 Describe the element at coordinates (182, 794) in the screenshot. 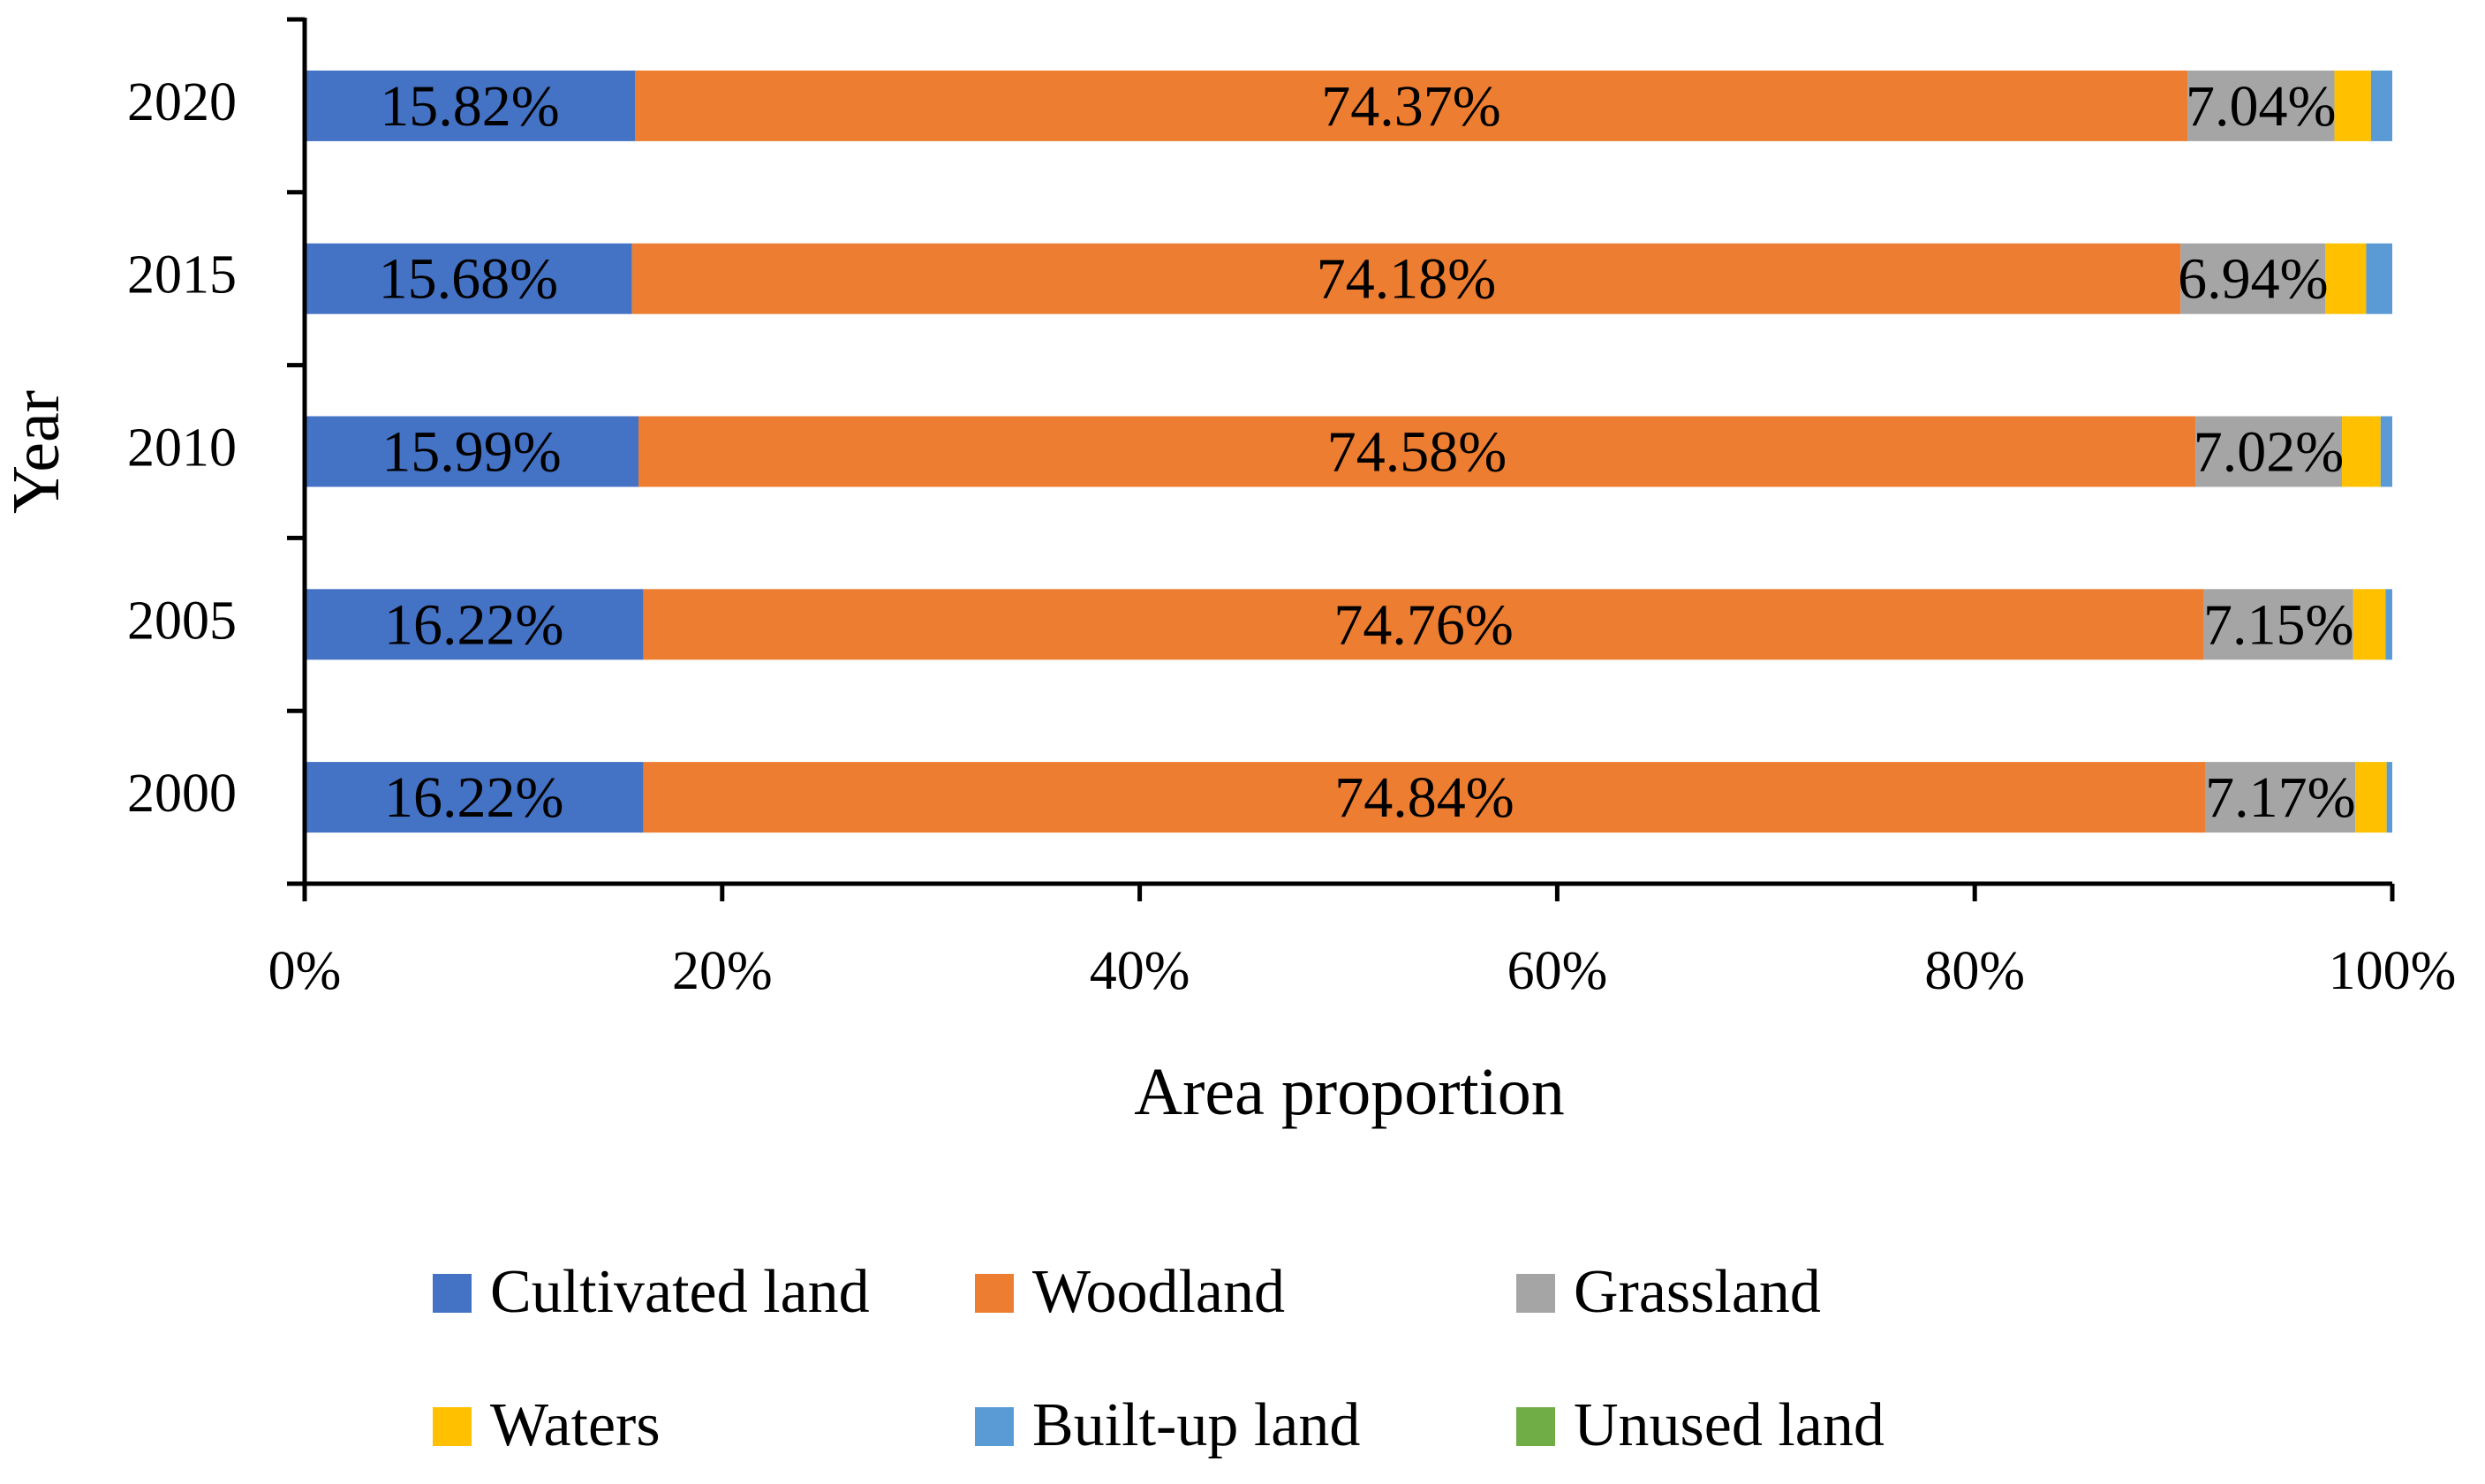

I see `y-tick-label-2000: 2000` at that location.